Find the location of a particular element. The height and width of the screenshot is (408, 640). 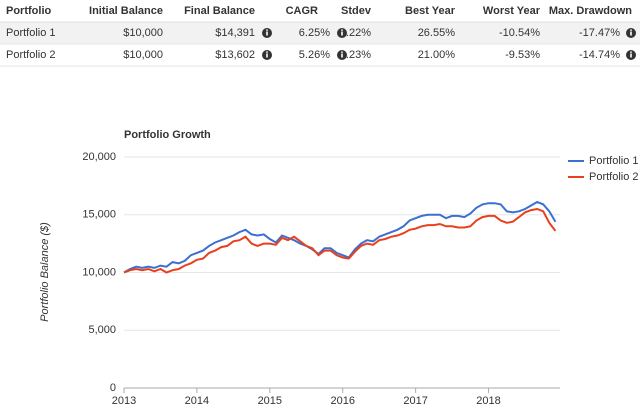

row-background is located at coordinates (320, 33).